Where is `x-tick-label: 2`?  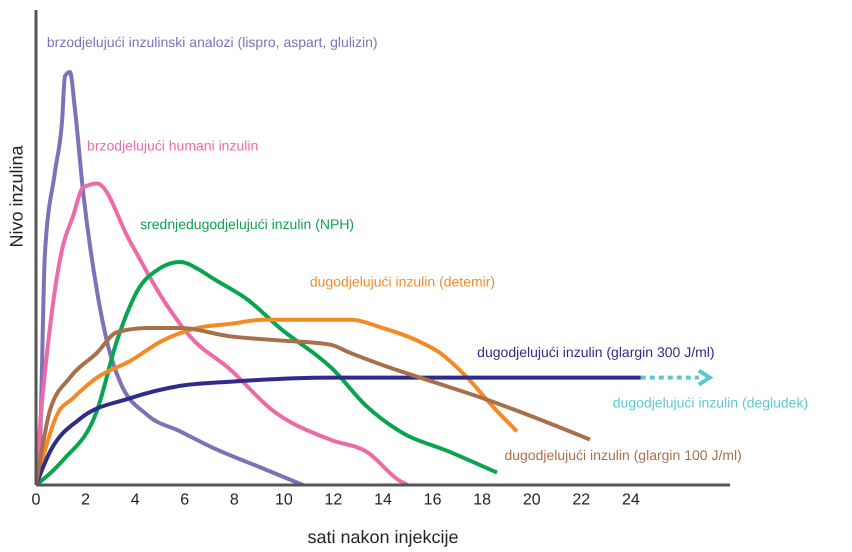
x-tick-label: 2 is located at coordinates (85, 499).